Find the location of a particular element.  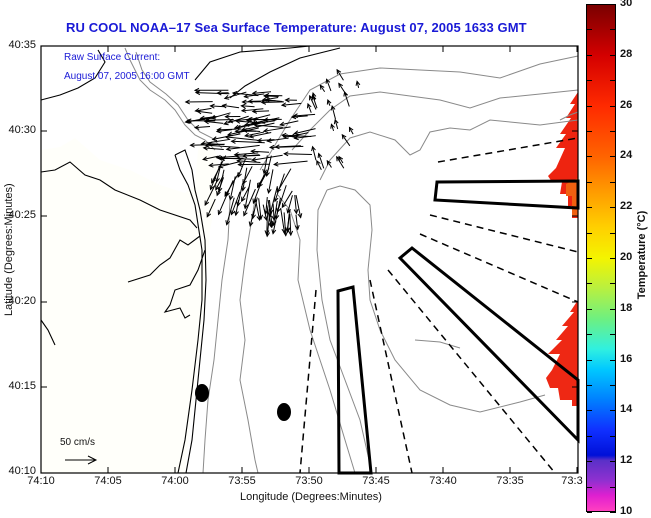

colorbar-tick-label: 20 is located at coordinates (626, 257).